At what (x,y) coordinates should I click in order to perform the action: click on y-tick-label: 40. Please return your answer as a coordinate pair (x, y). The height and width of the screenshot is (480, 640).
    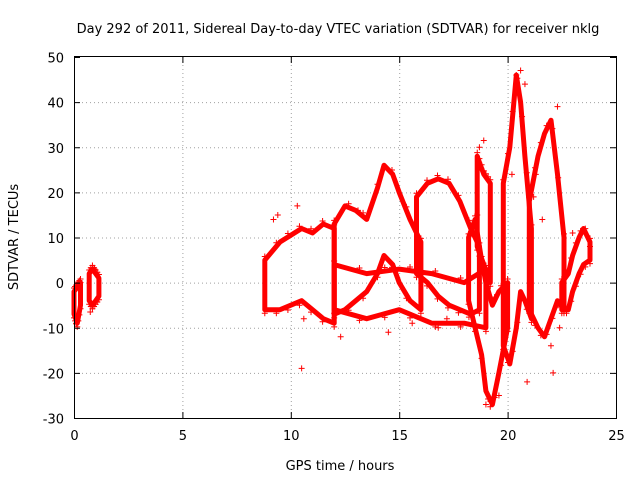
    Looking at the image, I should click on (55, 104).